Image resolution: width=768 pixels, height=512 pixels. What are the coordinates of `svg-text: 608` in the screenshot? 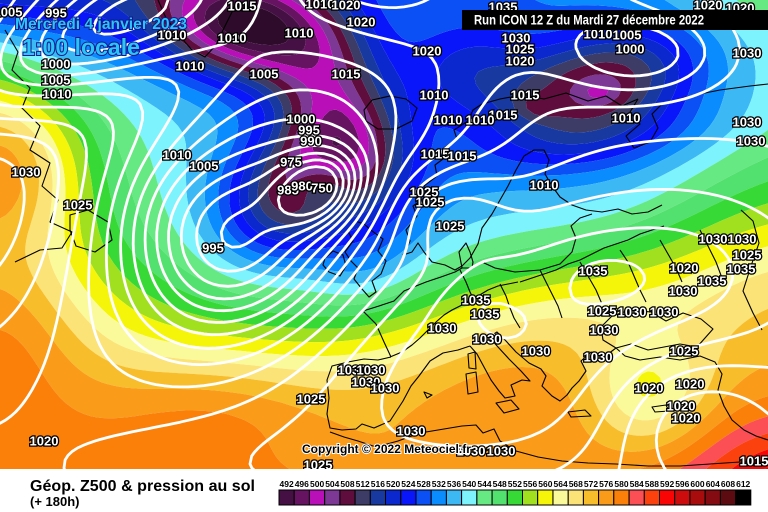 It's located at (728, 484).